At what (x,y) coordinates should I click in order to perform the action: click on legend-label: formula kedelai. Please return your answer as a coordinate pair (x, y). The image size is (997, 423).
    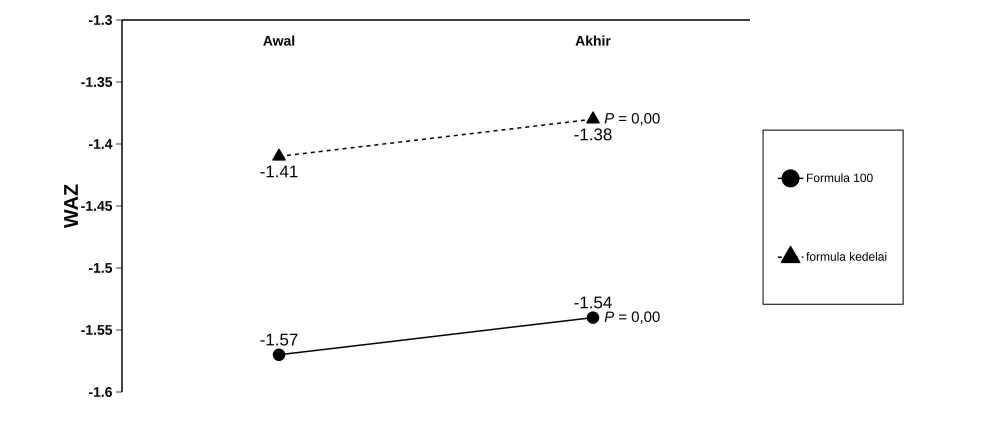
    Looking at the image, I should click on (846, 256).